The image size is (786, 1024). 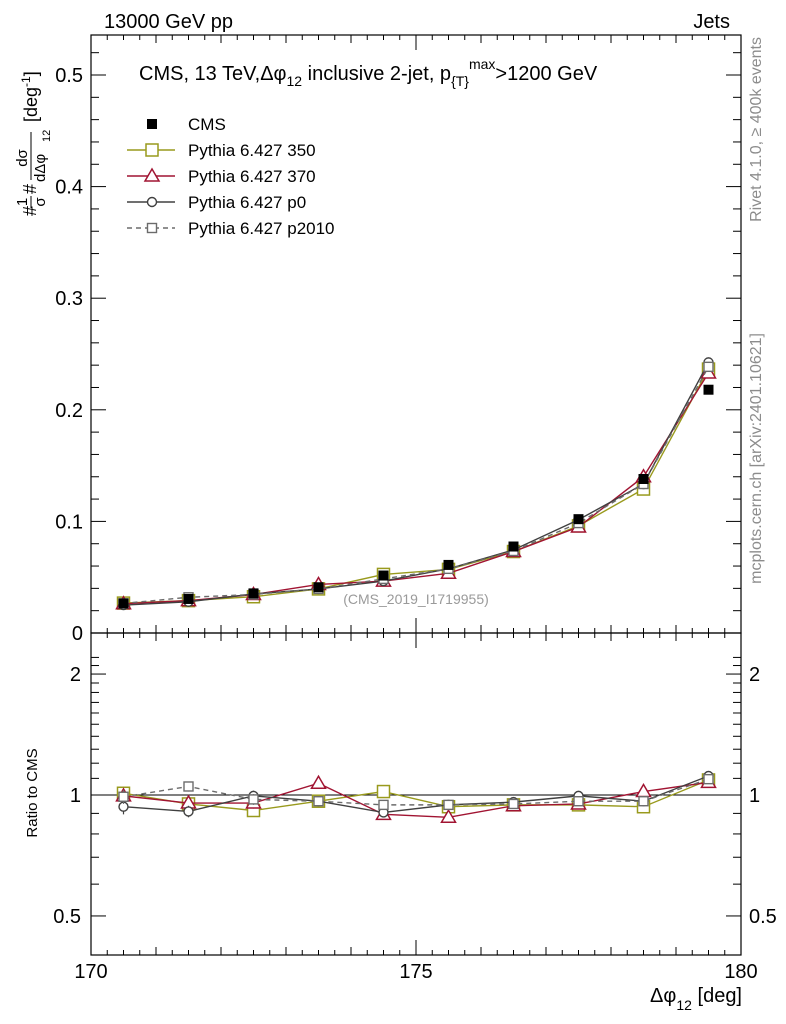 What do you see at coordinates (416, 599) in the screenshot?
I see `analysis-watermark: (CMS_2019_I1719955)` at bounding box center [416, 599].